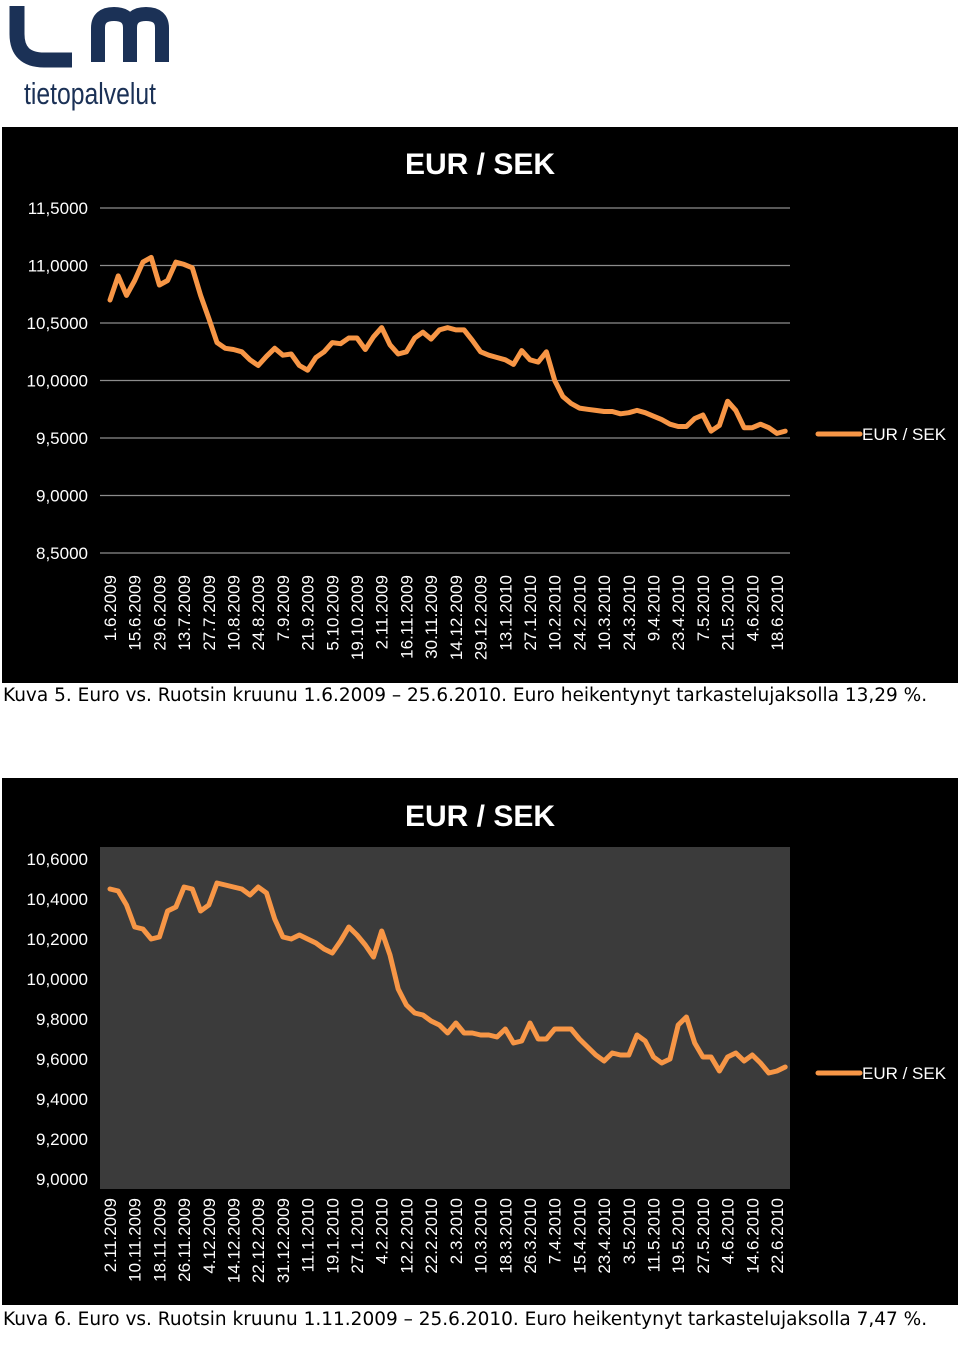  I want to click on x-tick-label: 11.1.2010, so click(308, 1235).